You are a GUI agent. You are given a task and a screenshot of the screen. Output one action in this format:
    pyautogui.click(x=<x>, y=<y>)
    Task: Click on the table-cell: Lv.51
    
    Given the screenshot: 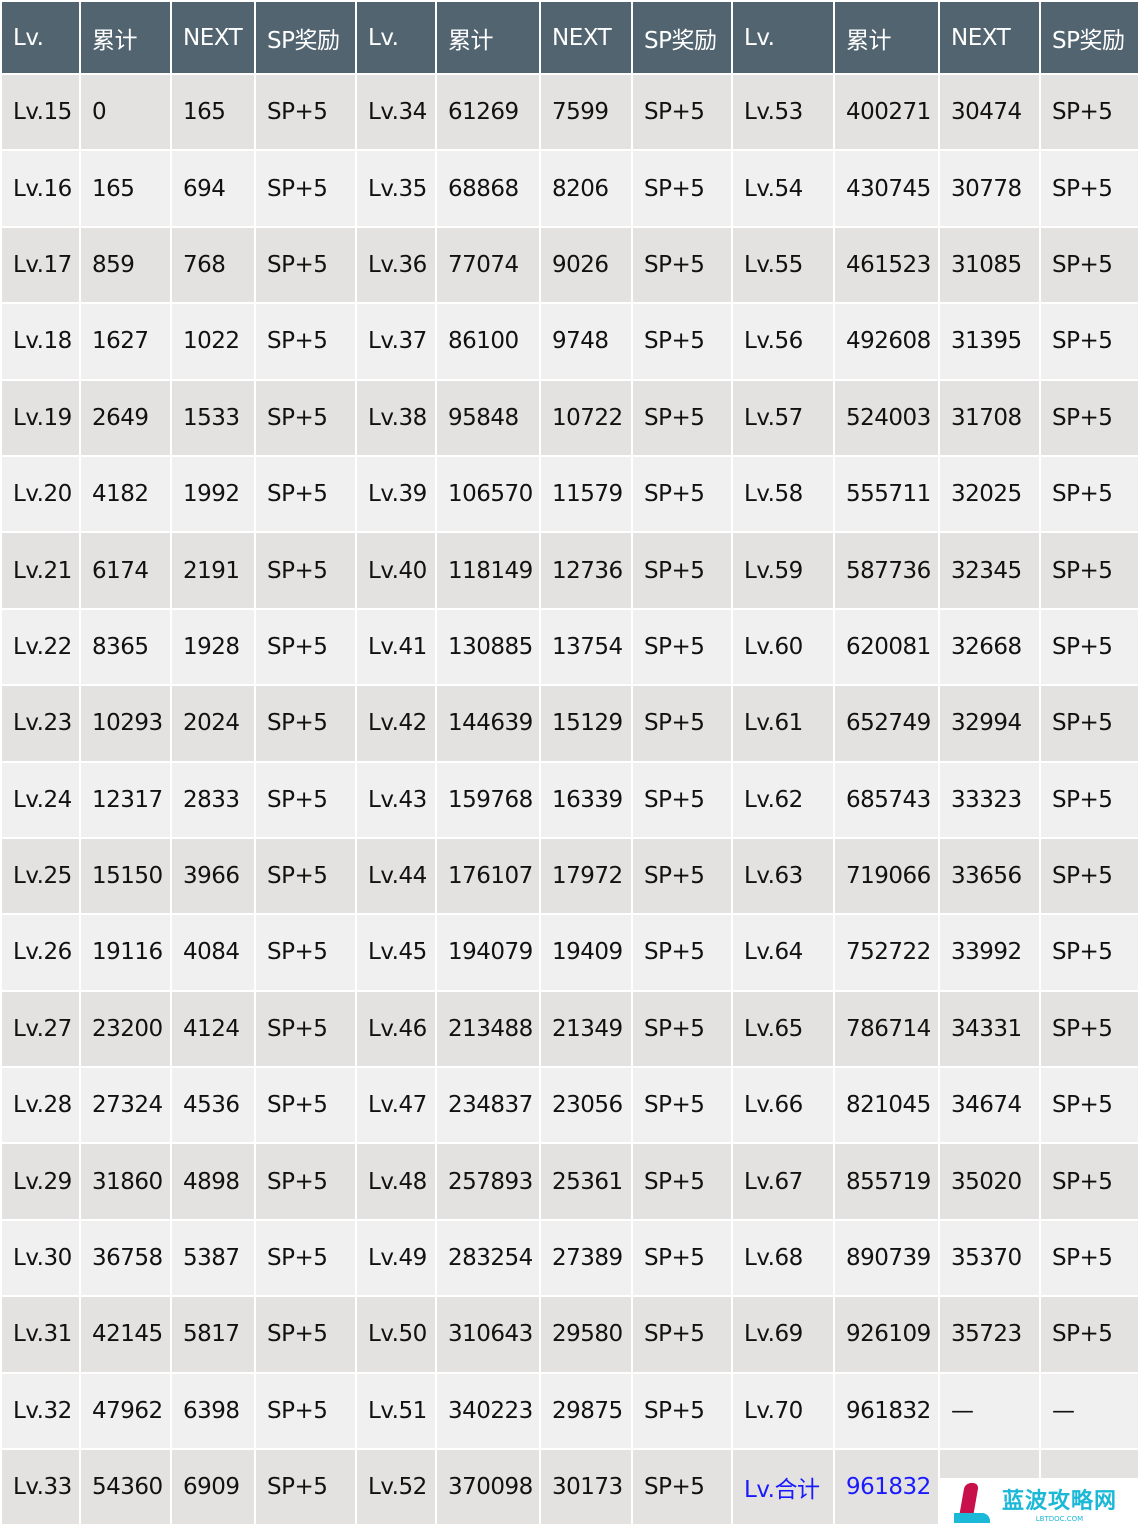 What is the action you would take?
    pyautogui.click(x=396, y=1411)
    